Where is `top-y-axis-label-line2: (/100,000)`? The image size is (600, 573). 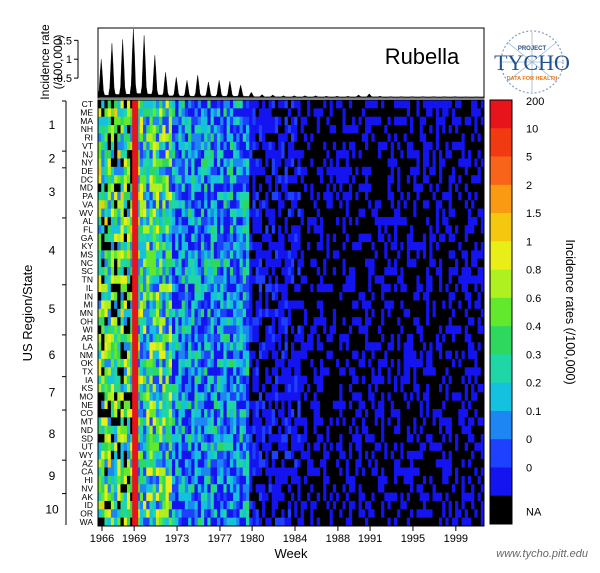
top-y-axis-label-line2: (/100,000) is located at coordinates (58, 62).